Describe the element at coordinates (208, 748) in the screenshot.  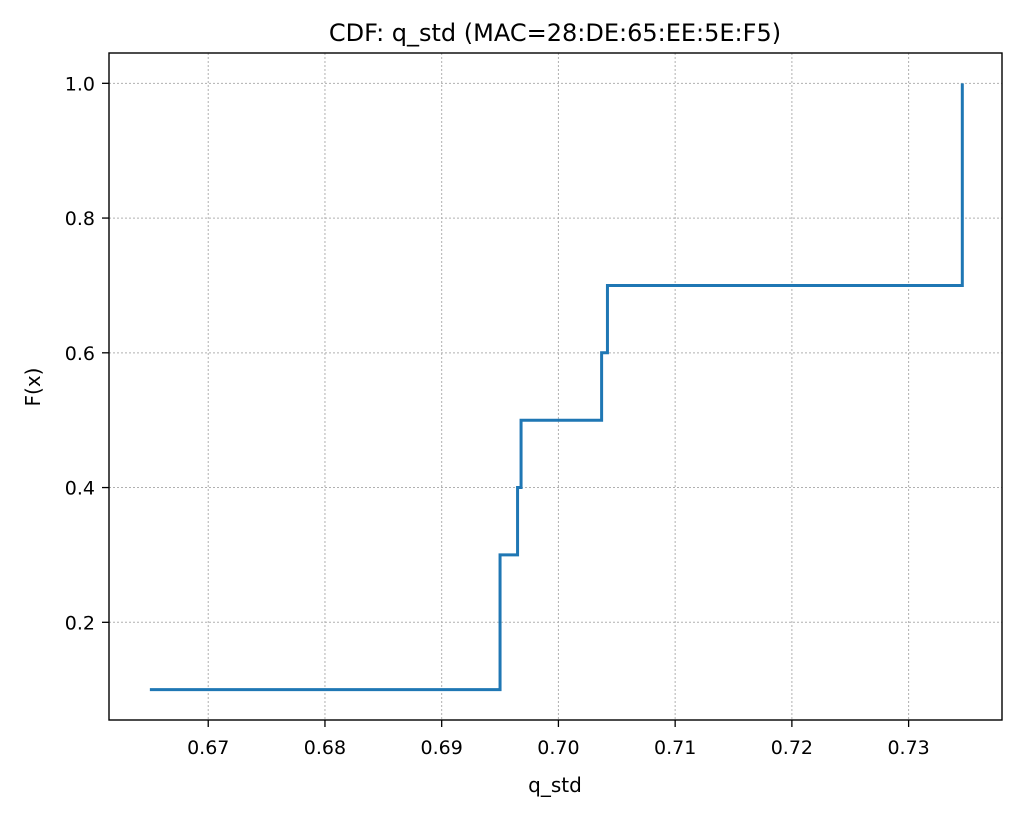
I see `x-tick-label: 0.67` at that location.